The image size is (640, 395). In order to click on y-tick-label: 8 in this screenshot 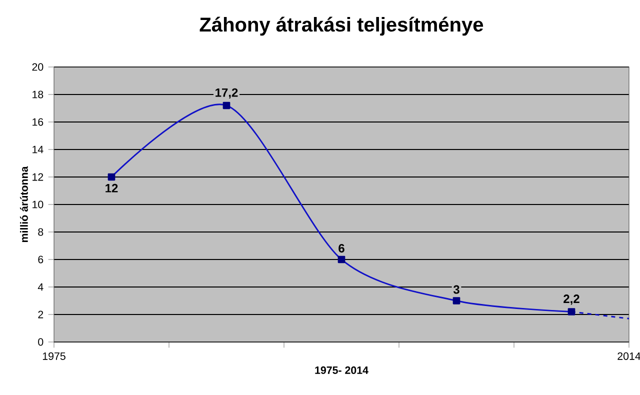, I will do `click(41, 232)`.